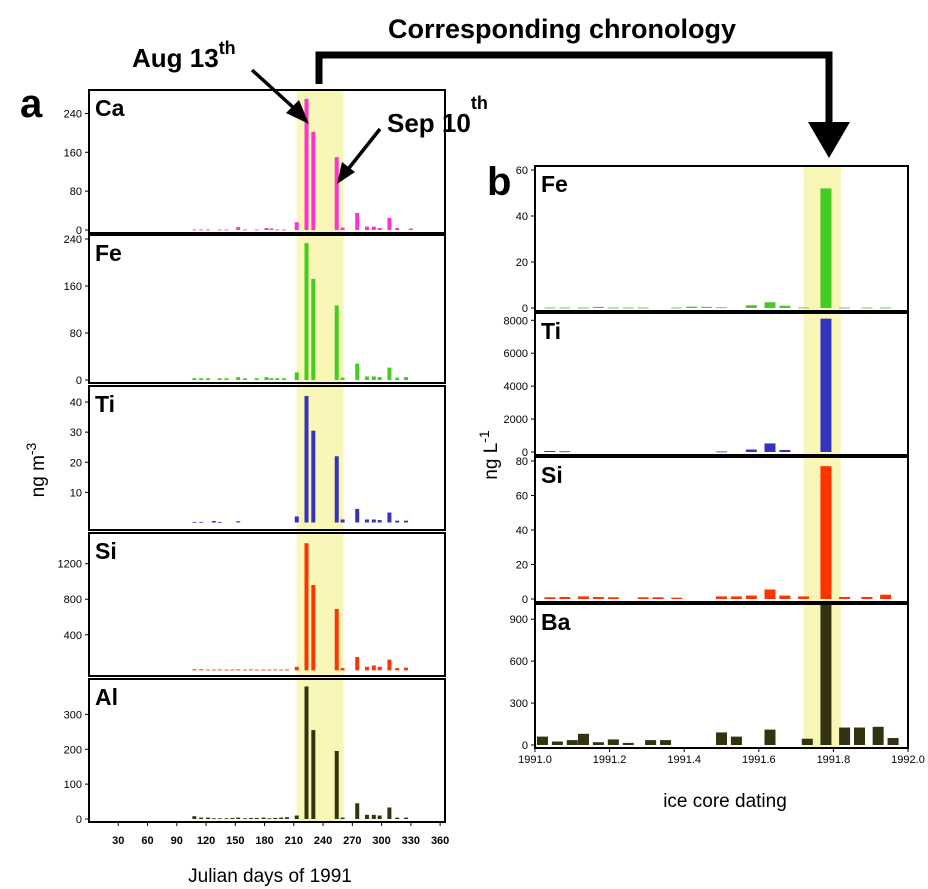 This screenshot has height=889, width=928. Describe the element at coordinates (522, 171) in the screenshot. I see `panel-b-fe-y-tick-label: 60` at that location.